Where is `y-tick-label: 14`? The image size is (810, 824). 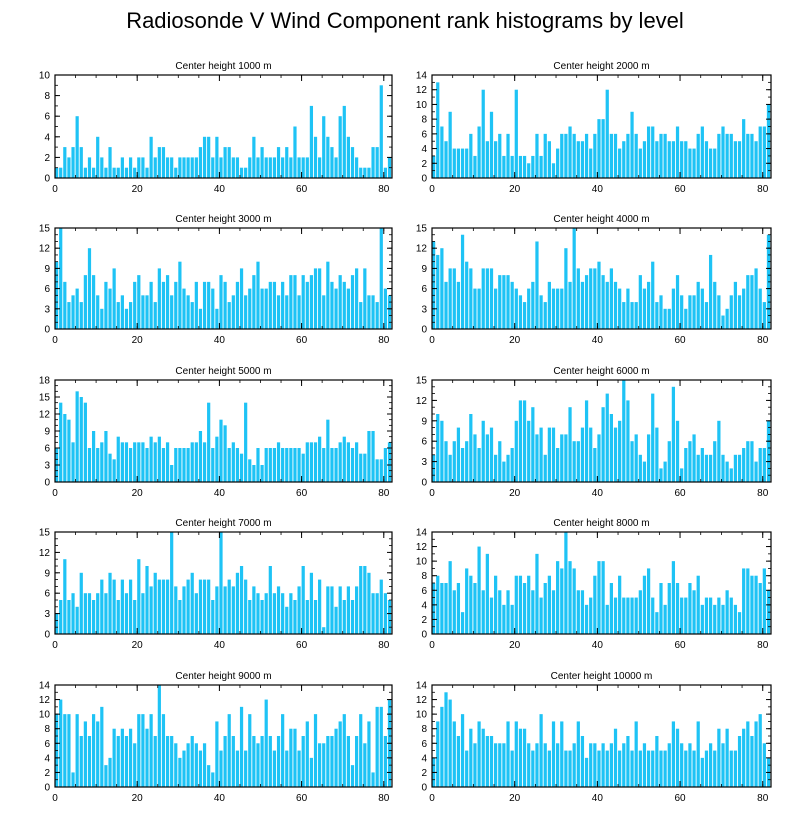 y-tick-label: 14 is located at coordinates (422, 533).